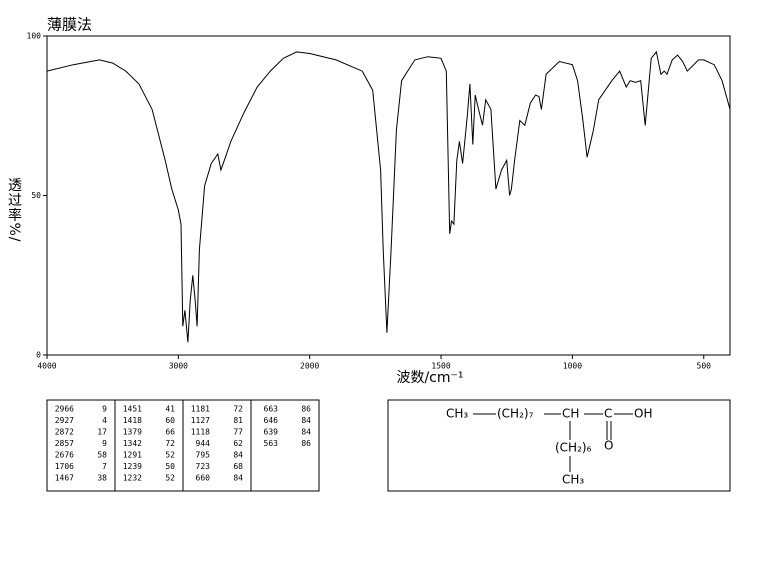 Image resolution: width=765 pixels, height=571 pixels. Describe the element at coordinates (429, 378) in the screenshot. I see `x-axis-label: 波数/cm⁻¹` at that location.